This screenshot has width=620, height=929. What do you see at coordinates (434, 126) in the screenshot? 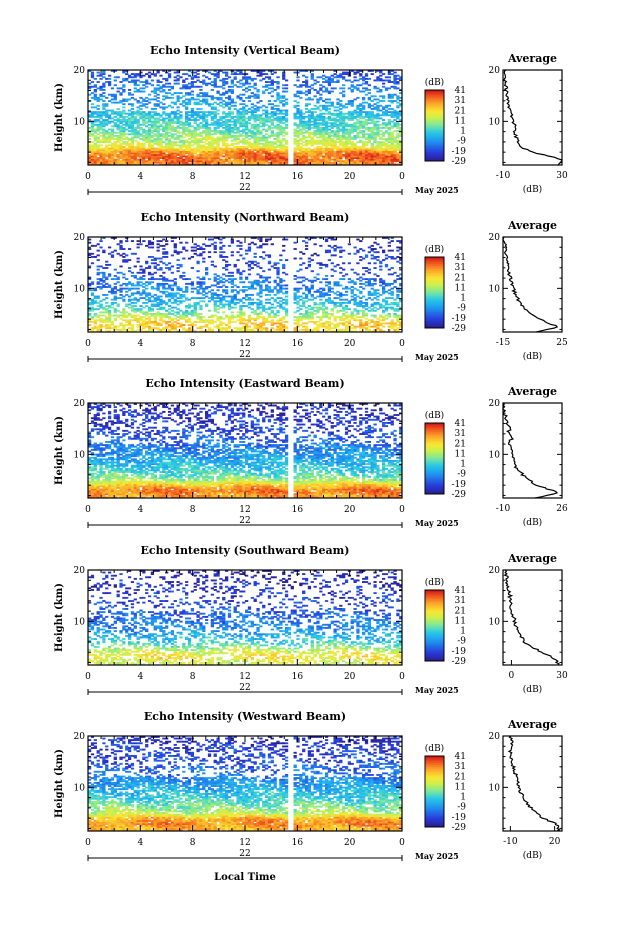
I see `colorbar-segment` at bounding box center [434, 126].